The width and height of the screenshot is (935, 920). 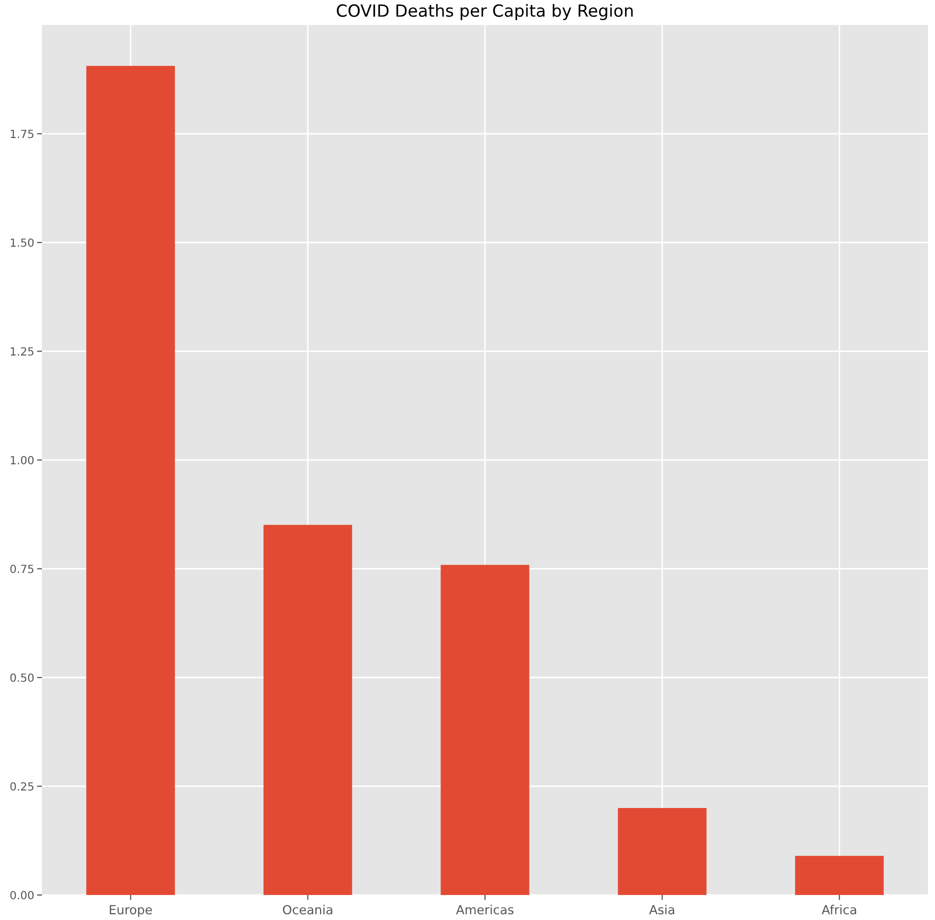 I want to click on x-tick-label: Oceania, so click(x=307, y=909).